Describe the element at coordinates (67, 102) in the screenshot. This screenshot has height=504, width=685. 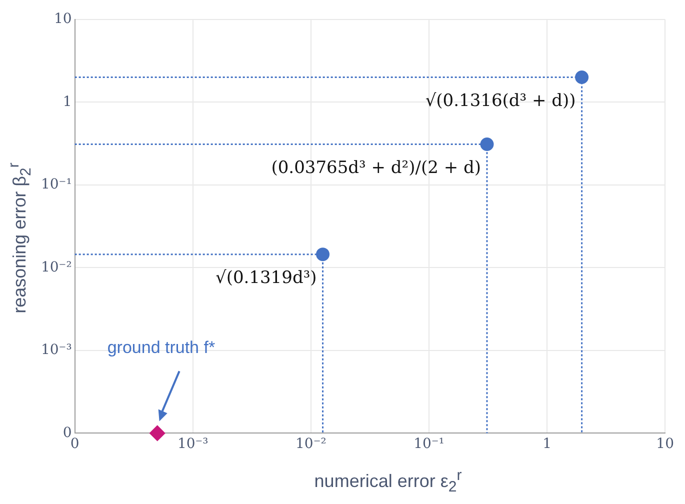
I see `y-tick-label: 1` at that location.